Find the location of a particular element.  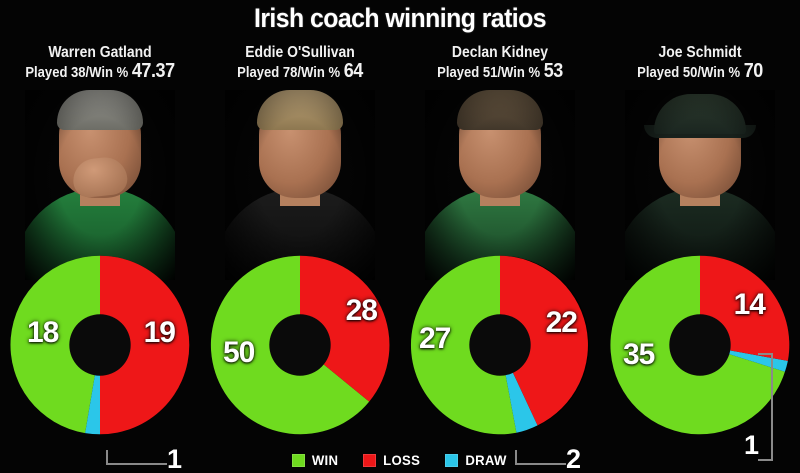

donut-chart-joe-schmidt: 35 14 is located at coordinates (700, 345).